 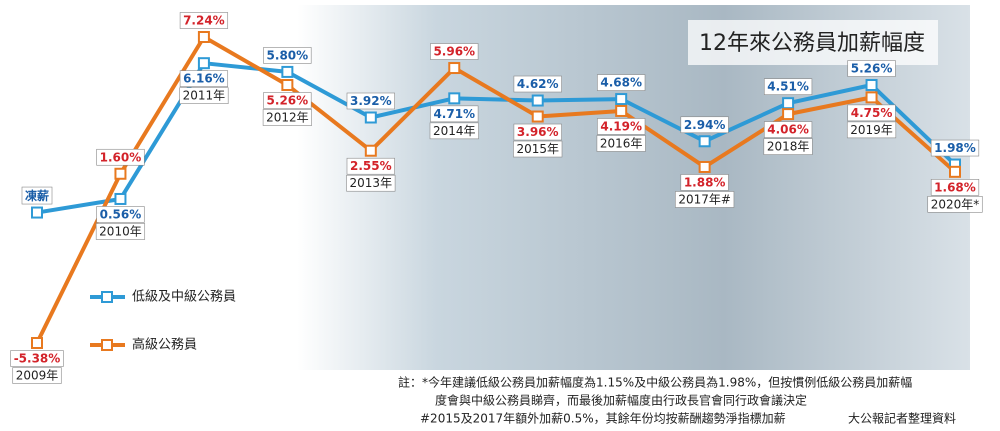 I want to click on legend-label: 低級及中級公務員, so click(x=184, y=297).